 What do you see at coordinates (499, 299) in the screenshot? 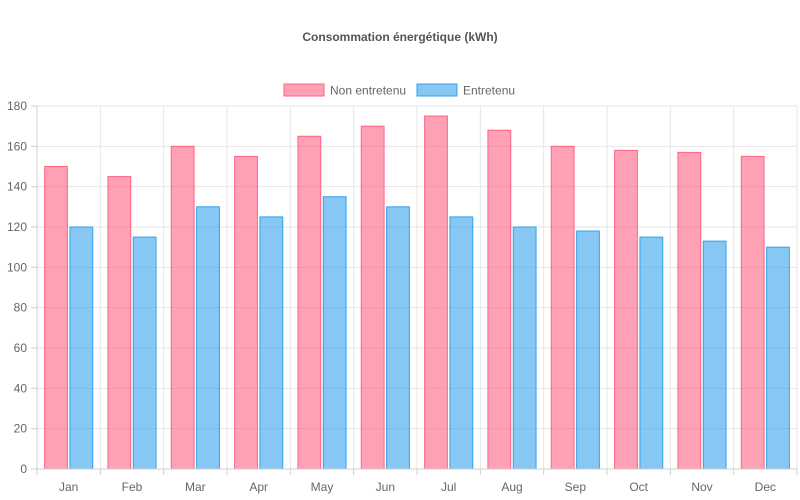
I see `bar-non-entretenu-aug` at bounding box center [499, 299].